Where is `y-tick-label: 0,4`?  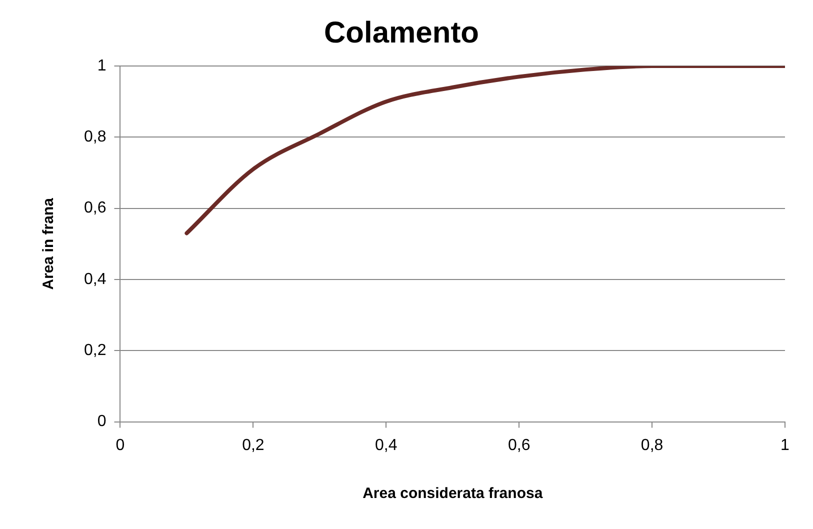
y-tick-label: 0,4 is located at coordinates (95, 279).